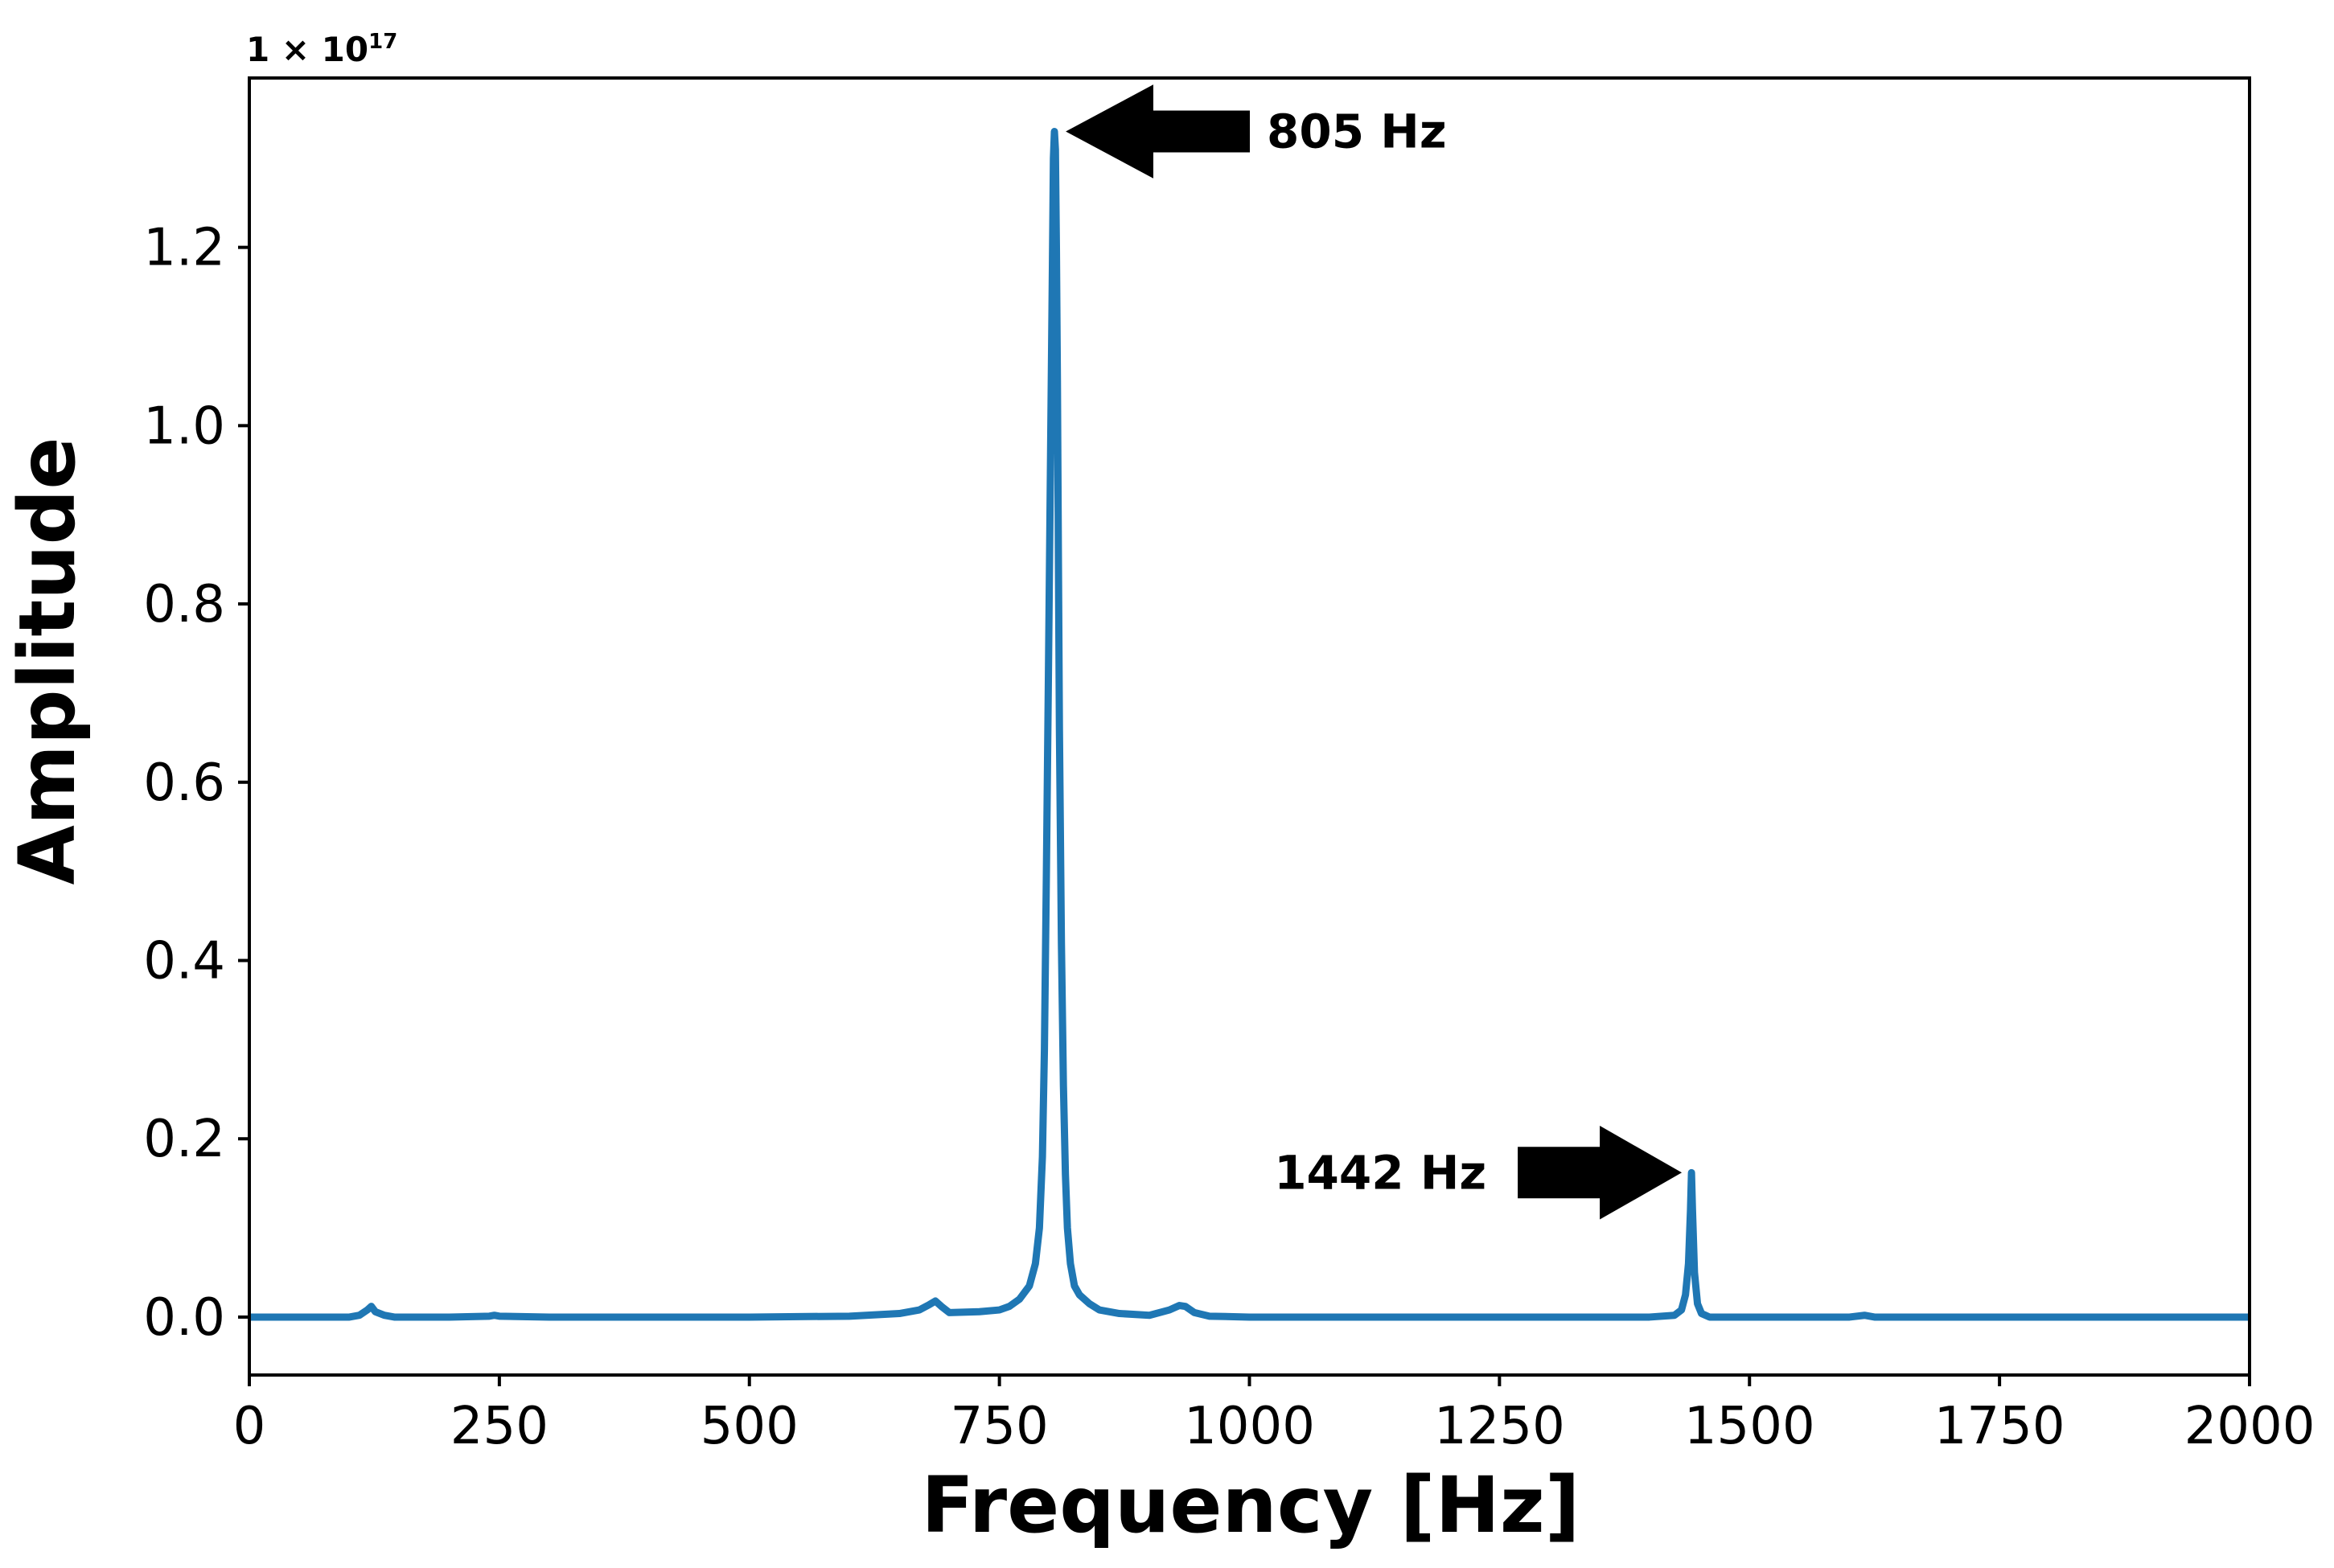  I want to click on x-tick-label: 1000, so click(1250, 1426).